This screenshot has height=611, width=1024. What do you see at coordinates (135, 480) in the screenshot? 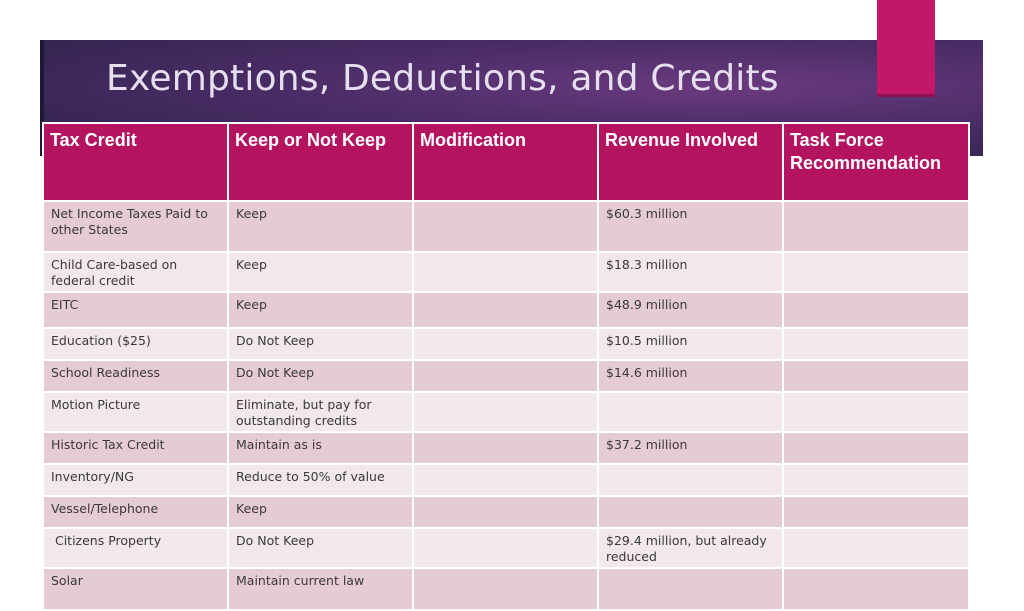
I see `cell-tax-credit: Inventory/NG` at bounding box center [135, 480].